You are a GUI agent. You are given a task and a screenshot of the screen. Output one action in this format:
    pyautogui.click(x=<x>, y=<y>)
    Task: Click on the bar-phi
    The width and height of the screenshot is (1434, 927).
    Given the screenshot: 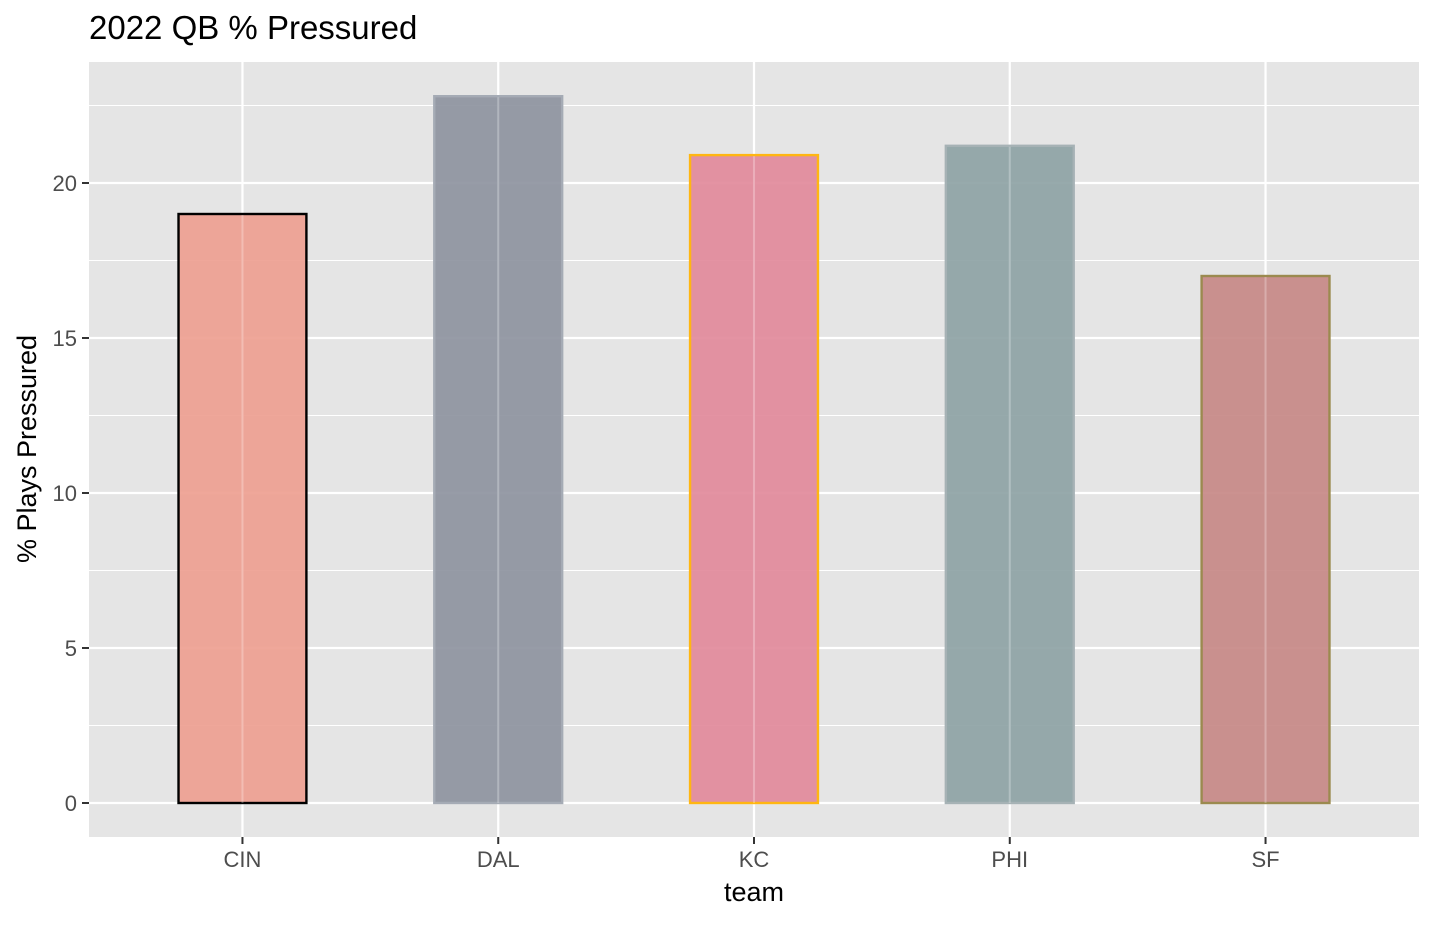 What is the action you would take?
    pyautogui.click(x=1009, y=474)
    